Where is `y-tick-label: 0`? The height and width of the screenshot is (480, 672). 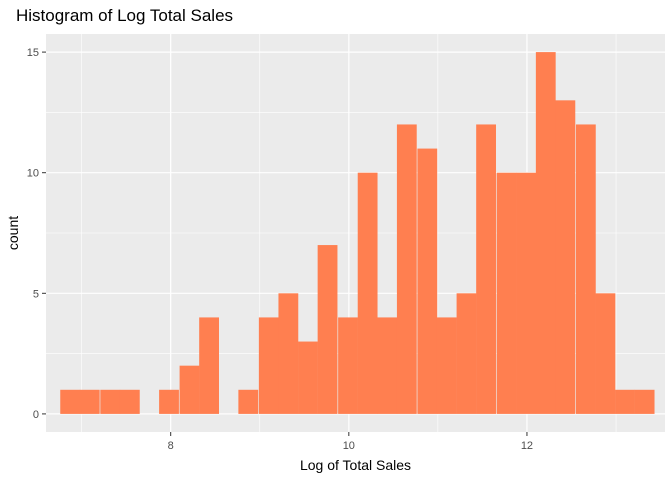 y-tick-label: 0 is located at coordinates (36, 415).